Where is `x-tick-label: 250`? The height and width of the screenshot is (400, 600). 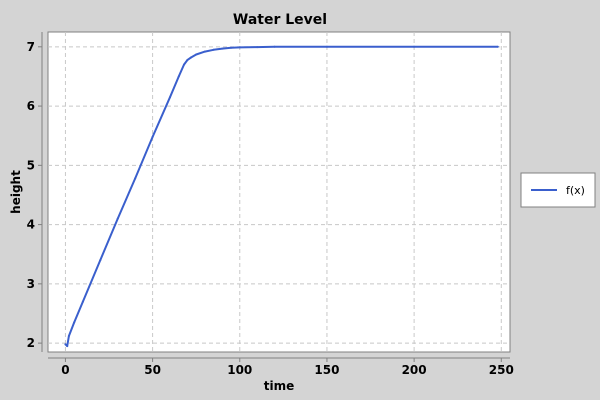
x-tick-label: 250 is located at coordinates (501, 370).